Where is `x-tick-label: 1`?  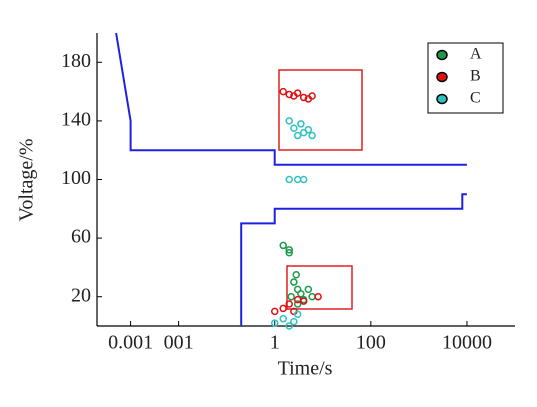
x-tick-label: 1 is located at coordinates (275, 343).